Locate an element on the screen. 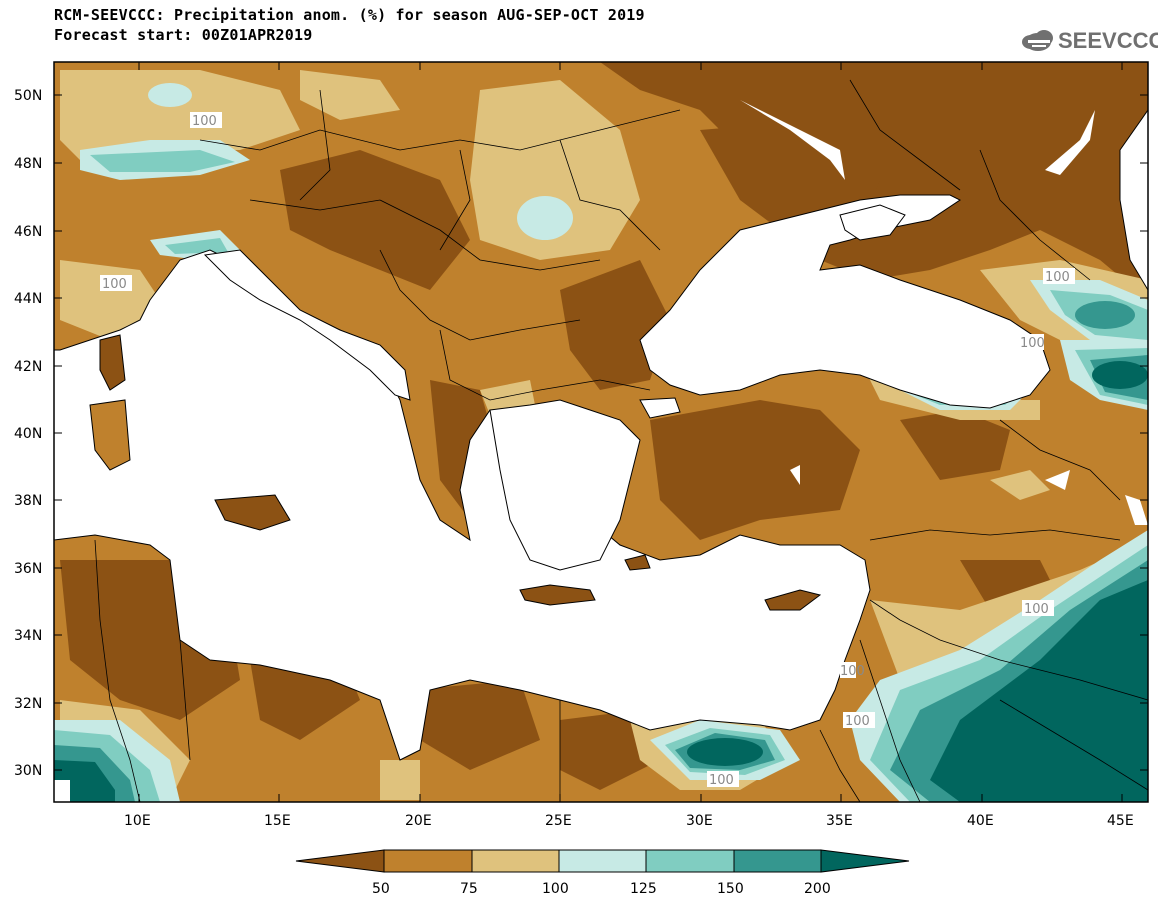 This screenshot has height=907, width=1165. colorbar-legend: 50 75 100 125 150 200 is located at coordinates (602, 873).